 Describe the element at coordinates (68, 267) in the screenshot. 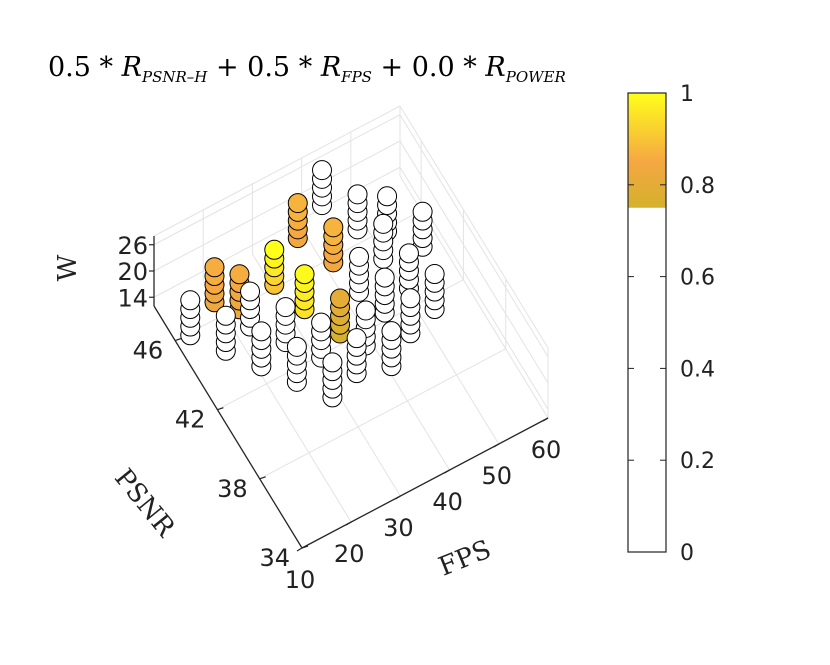

I see `z-axis-label: W` at that location.